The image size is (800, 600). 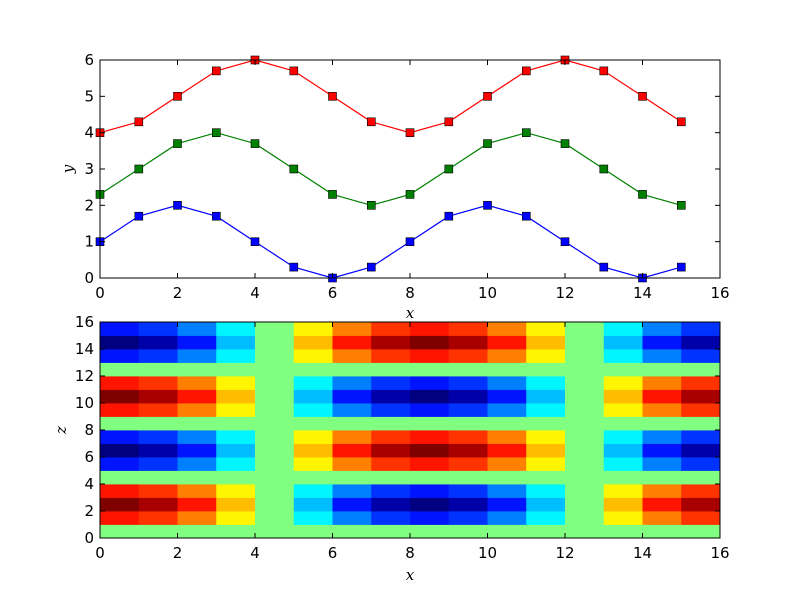 I want to click on y-tick-label: 4, so click(x=89, y=133).